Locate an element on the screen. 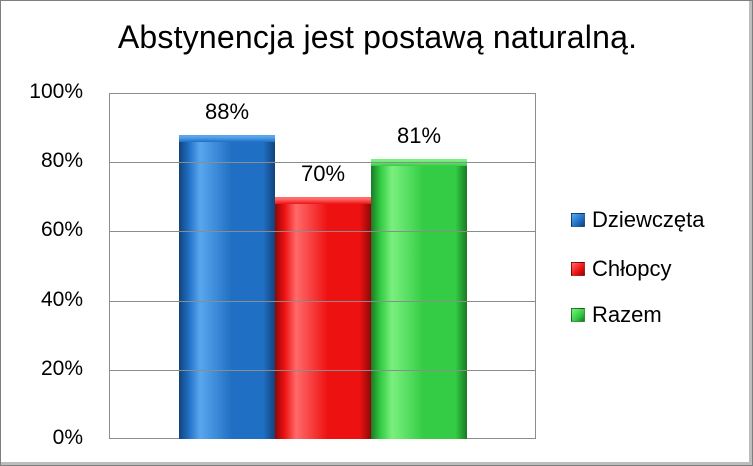 The height and width of the screenshot is (466, 753). legend-item: Dziewczęta is located at coordinates (637, 220).